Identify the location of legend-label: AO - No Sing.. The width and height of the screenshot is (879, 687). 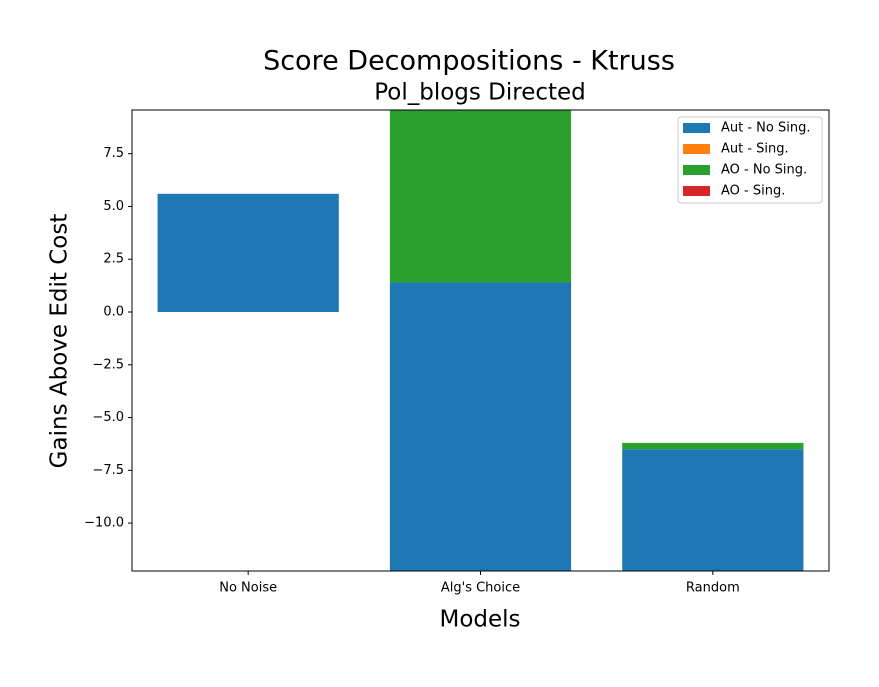
(764, 170).